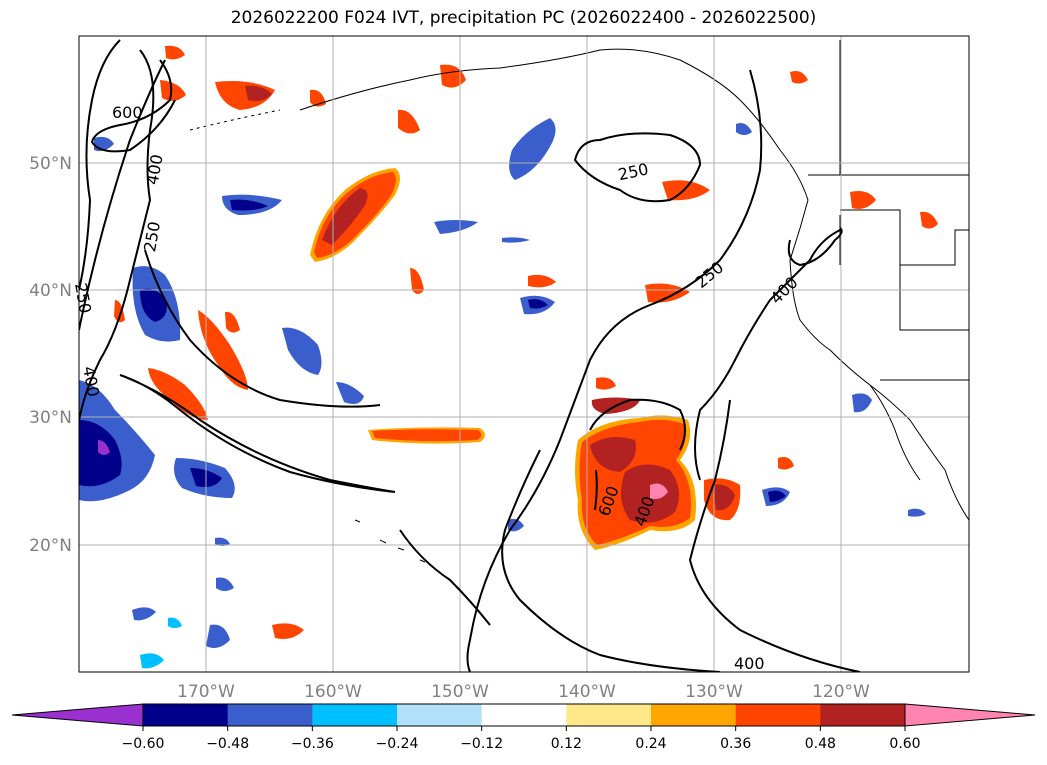  I want to click on lat-label: 20°N, so click(50, 546).